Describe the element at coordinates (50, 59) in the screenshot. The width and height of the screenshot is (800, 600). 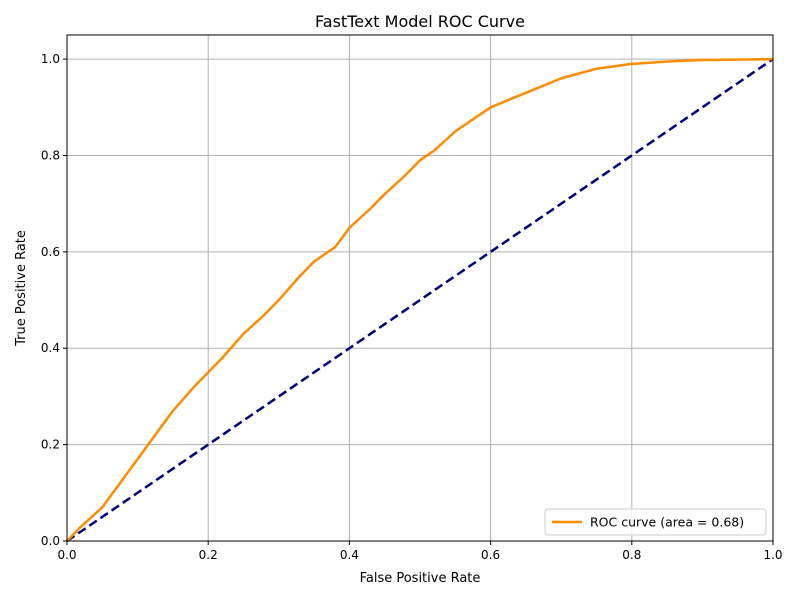
I see `y-tick-label: 1.0` at that location.